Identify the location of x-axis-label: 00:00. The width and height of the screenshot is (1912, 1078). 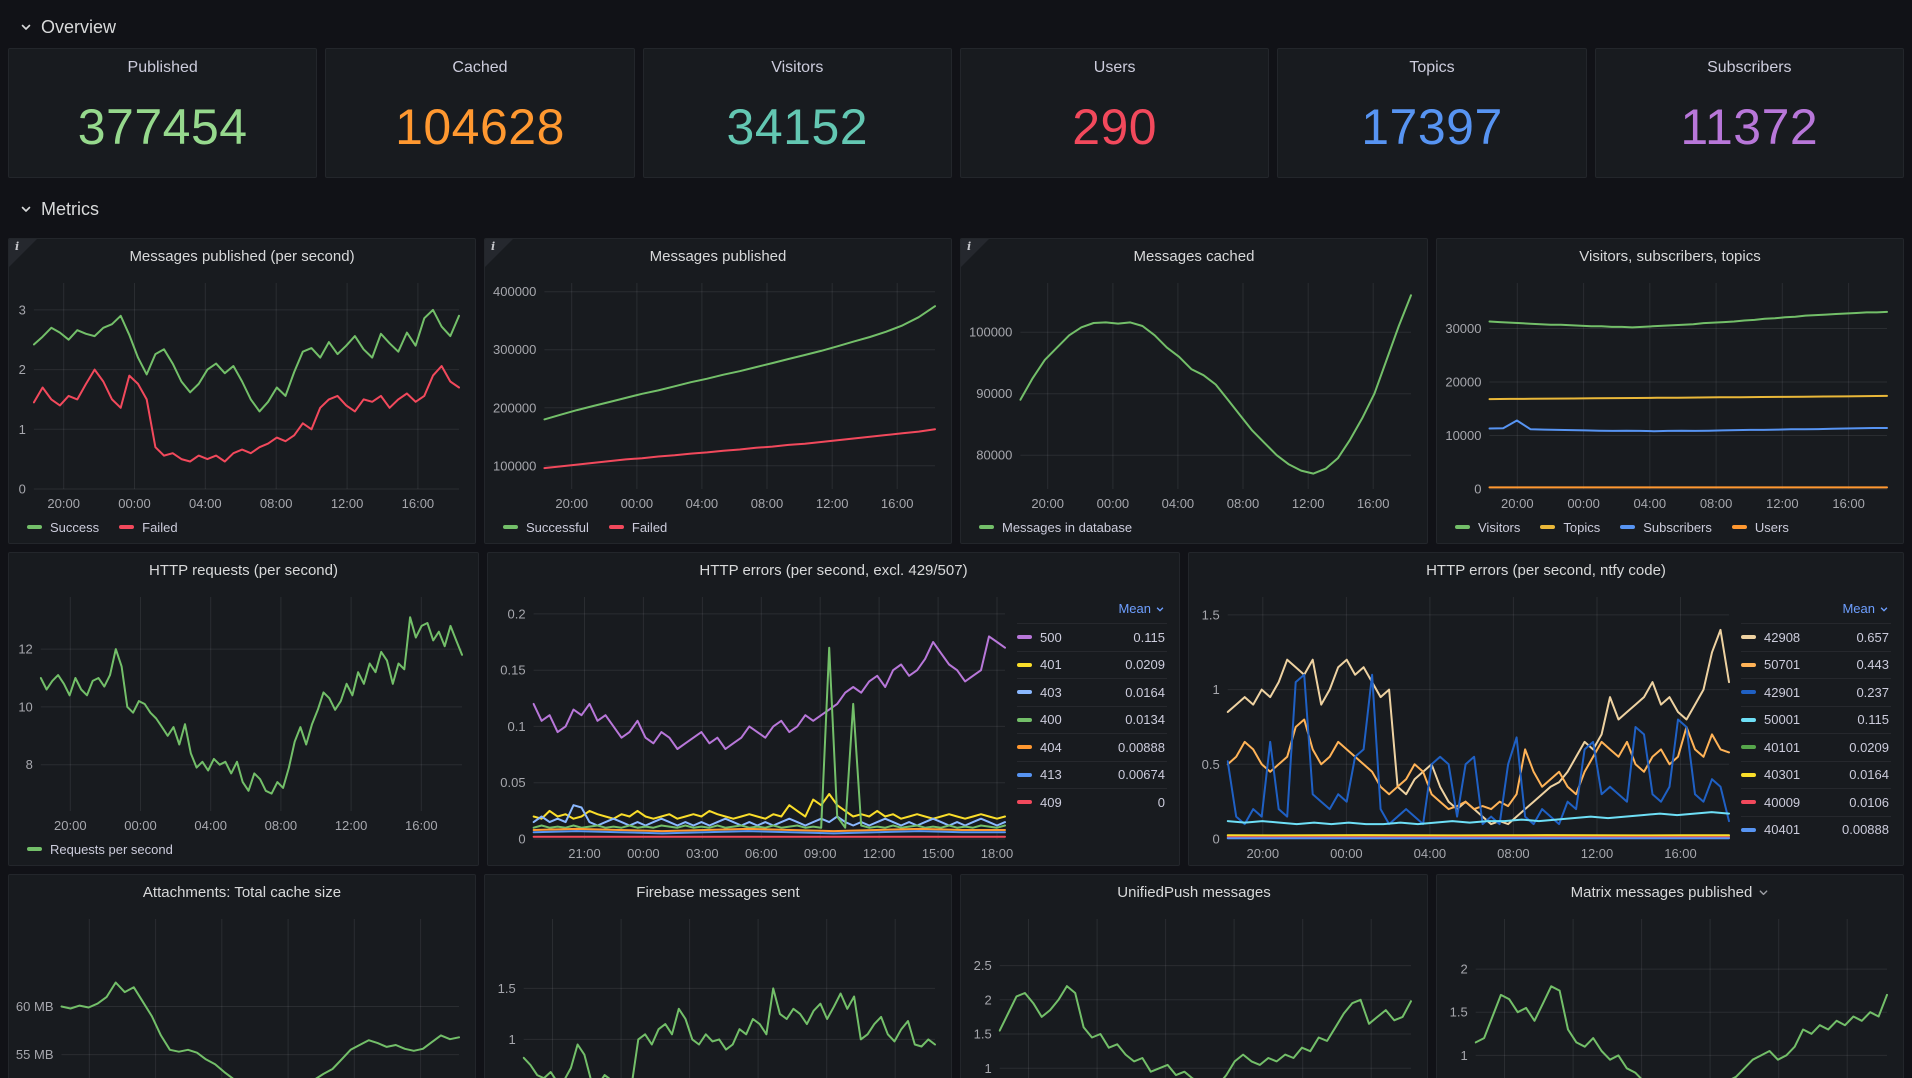
(1113, 503).